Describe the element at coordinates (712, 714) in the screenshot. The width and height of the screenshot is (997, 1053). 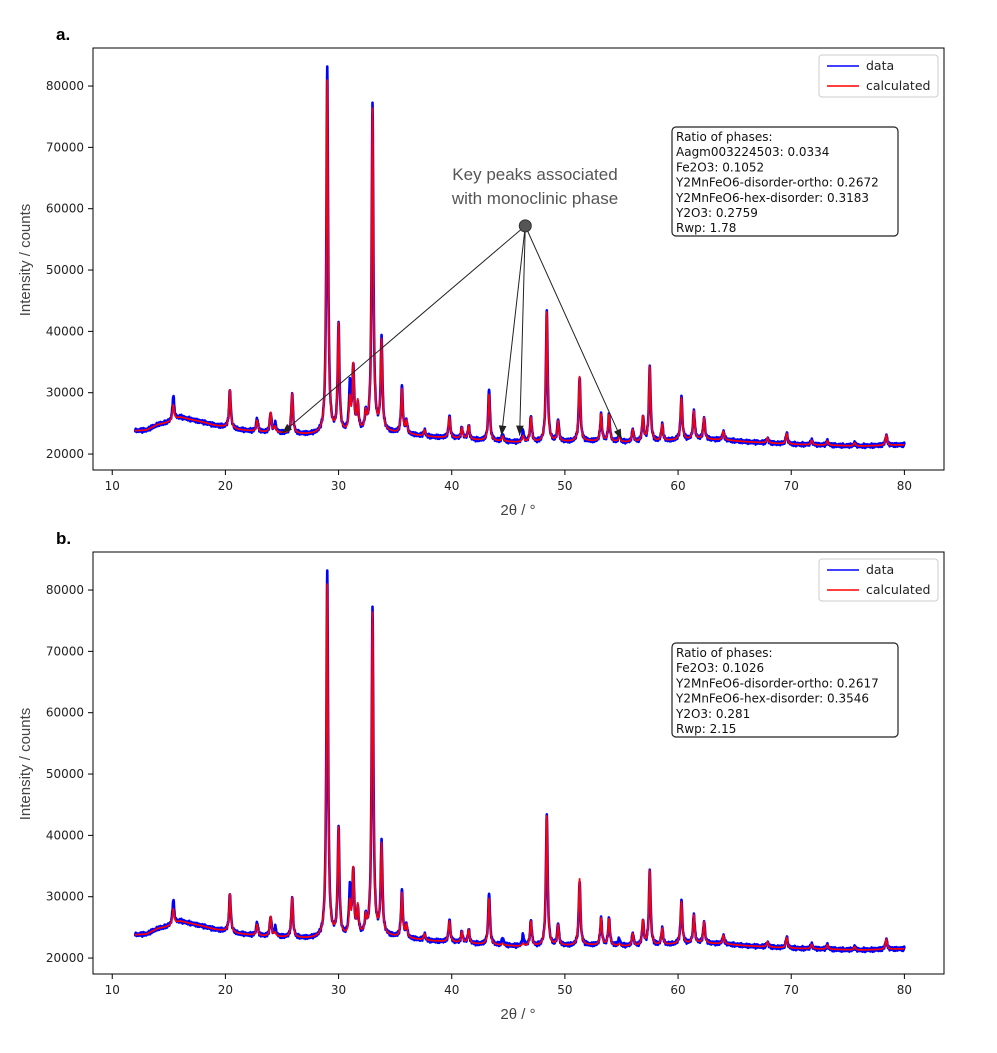
I see `phase-ratio-line: Y2O3: 0.281` at that location.